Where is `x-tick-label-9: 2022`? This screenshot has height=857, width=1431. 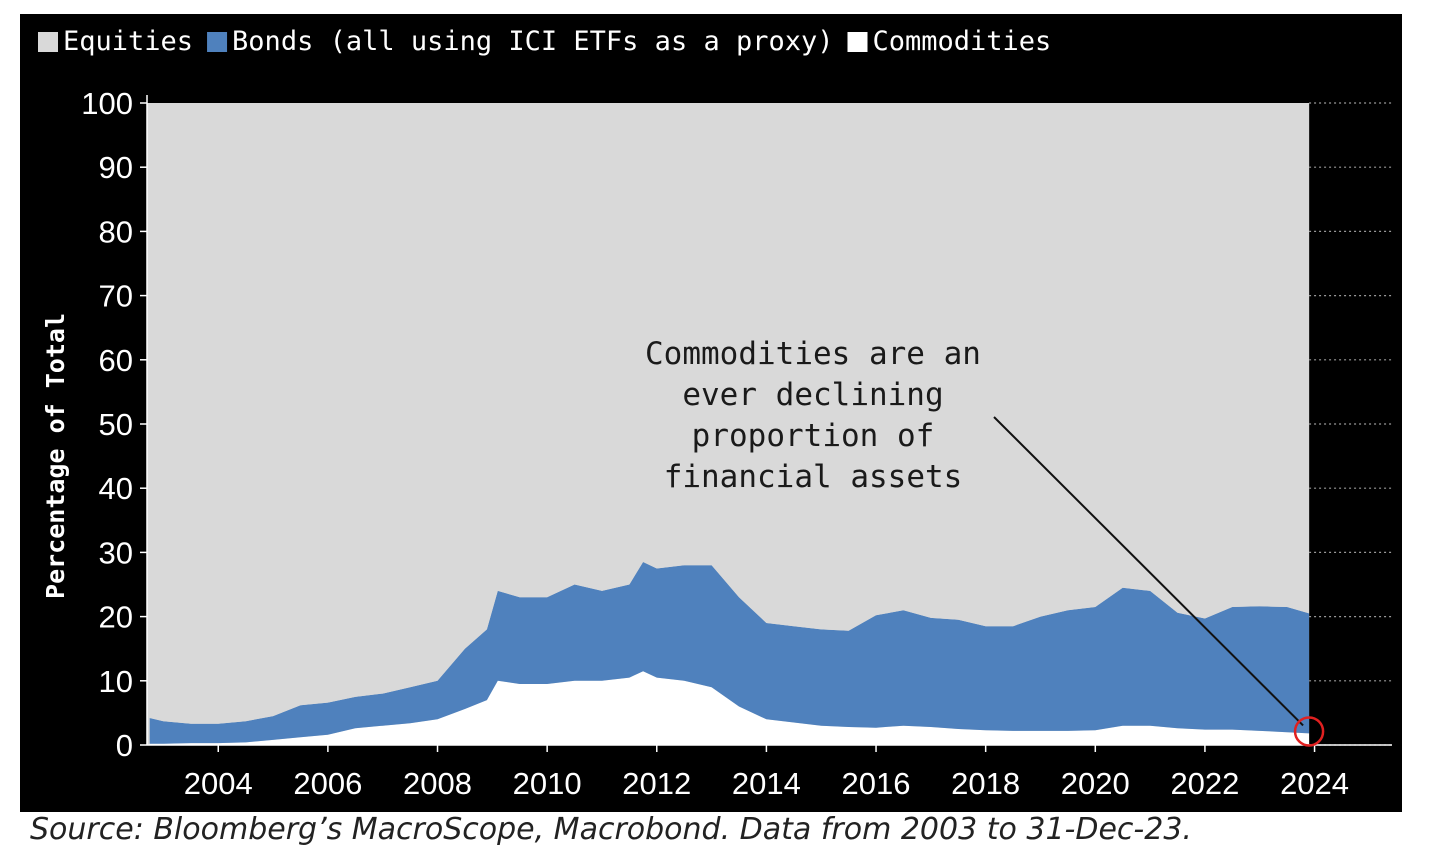 x-tick-label-9: 2022 is located at coordinates (1204, 783).